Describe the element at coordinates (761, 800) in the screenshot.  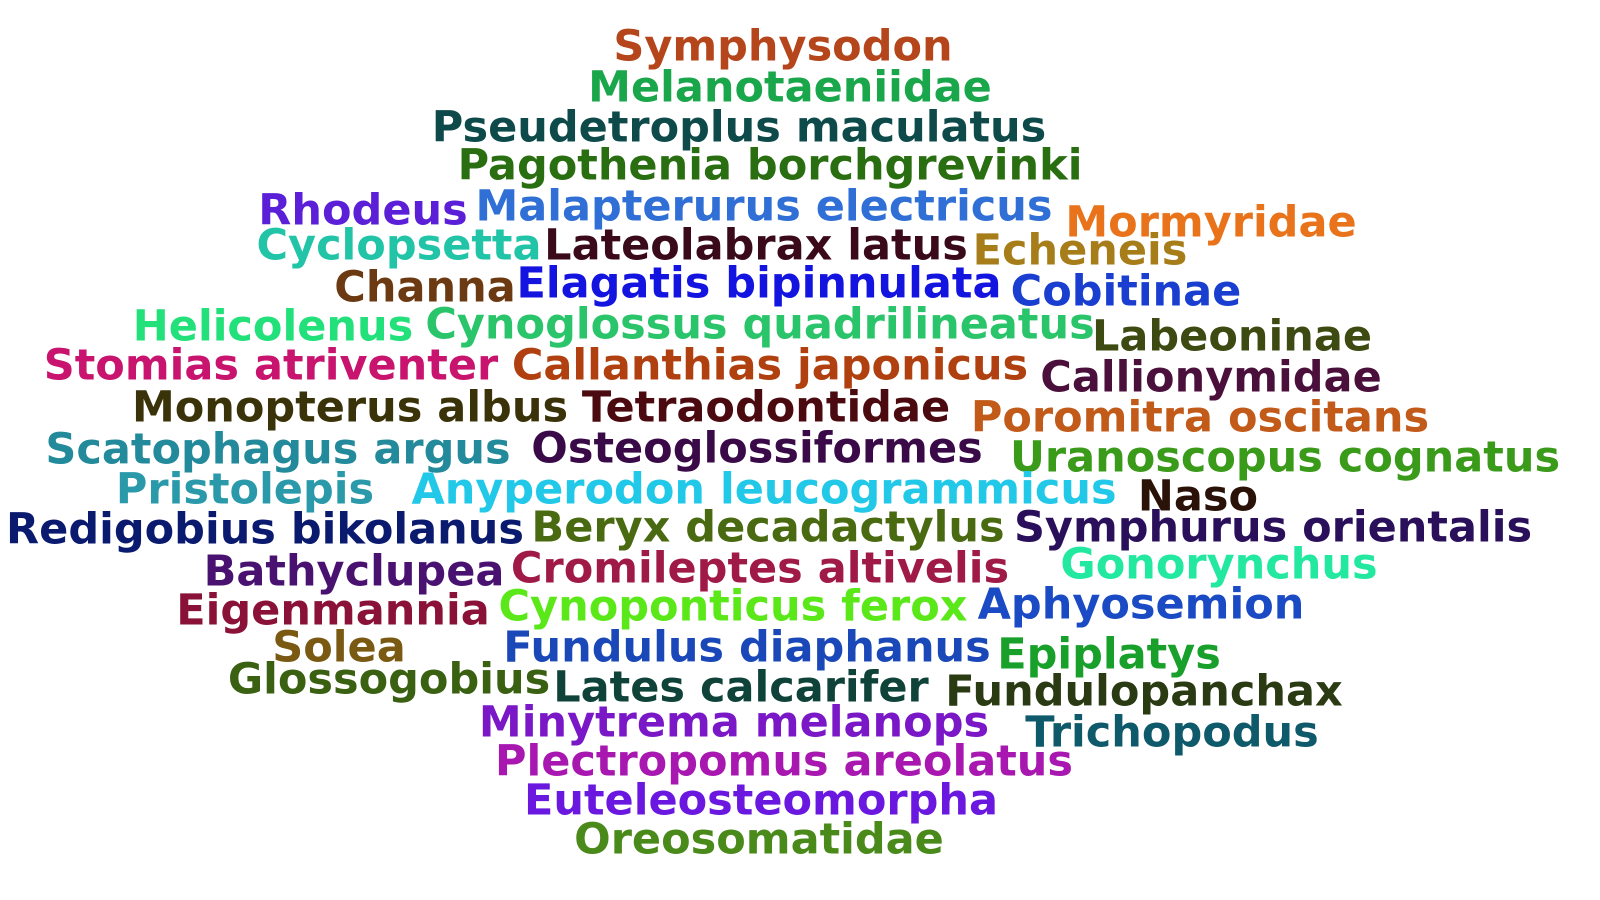
I see `word-euteleosteomorpha: Euteleosteomorpha` at that location.